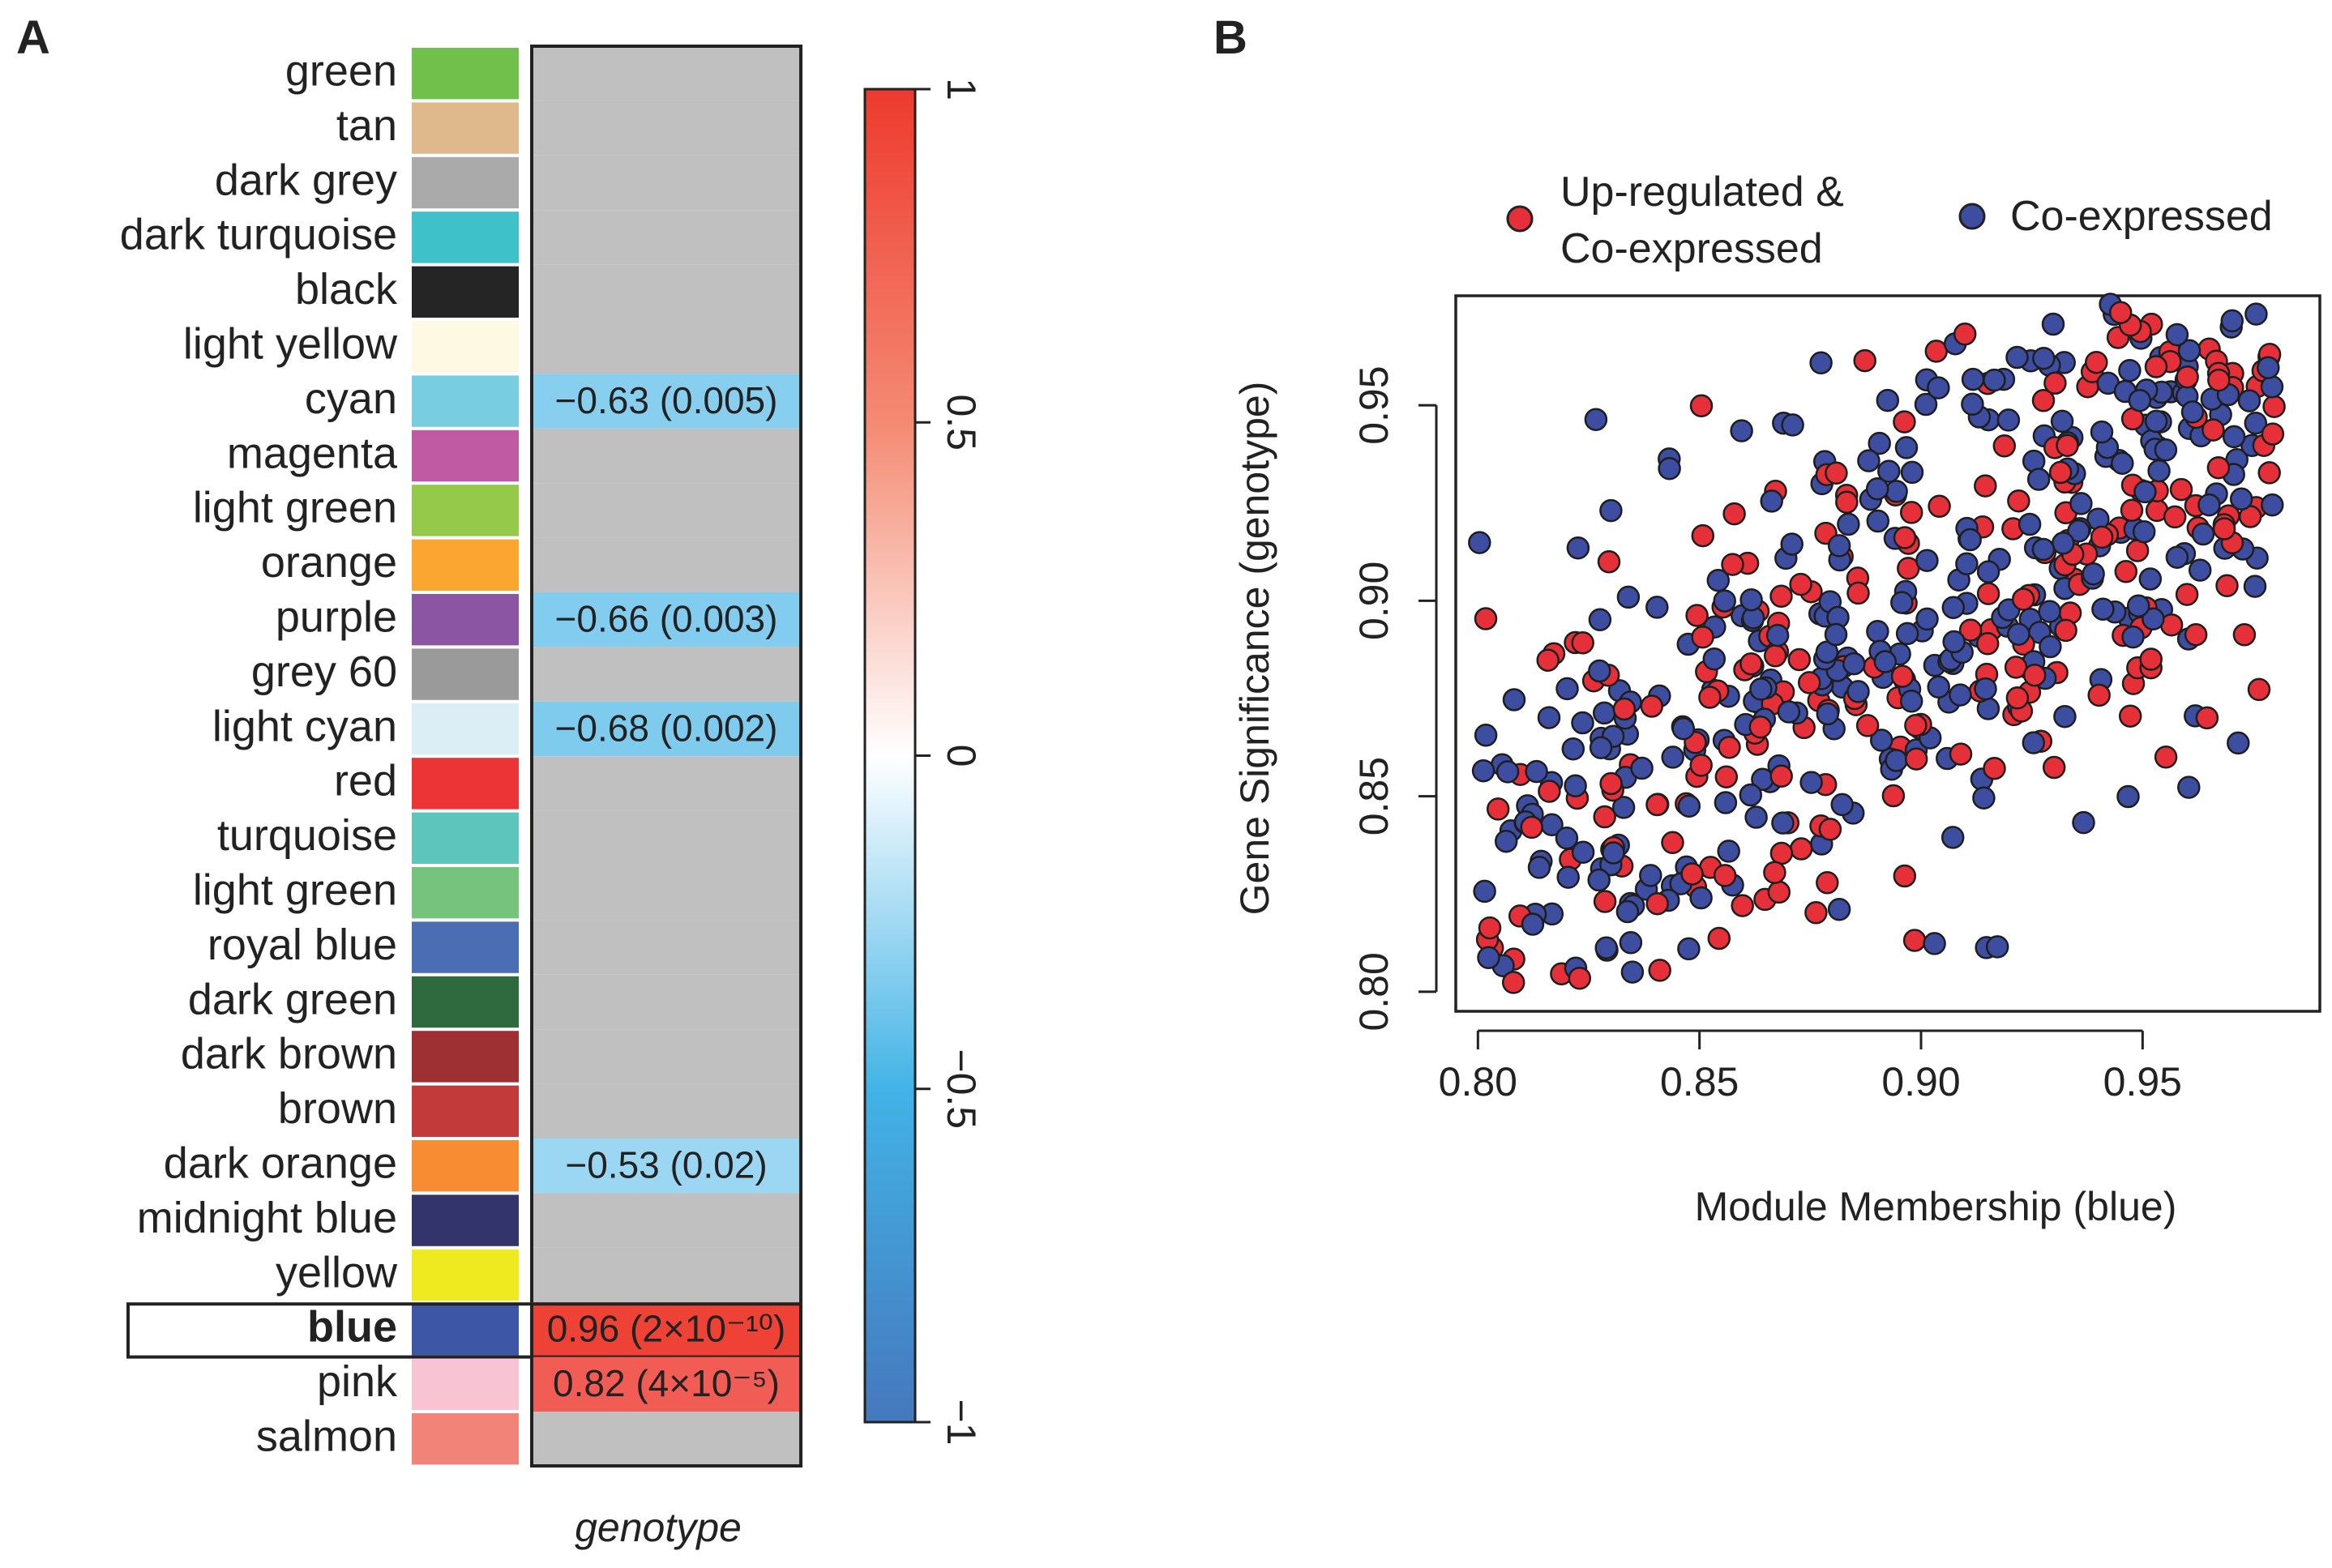  Describe the element at coordinates (341, 72) in the screenshot. I see `module-label: green` at that location.